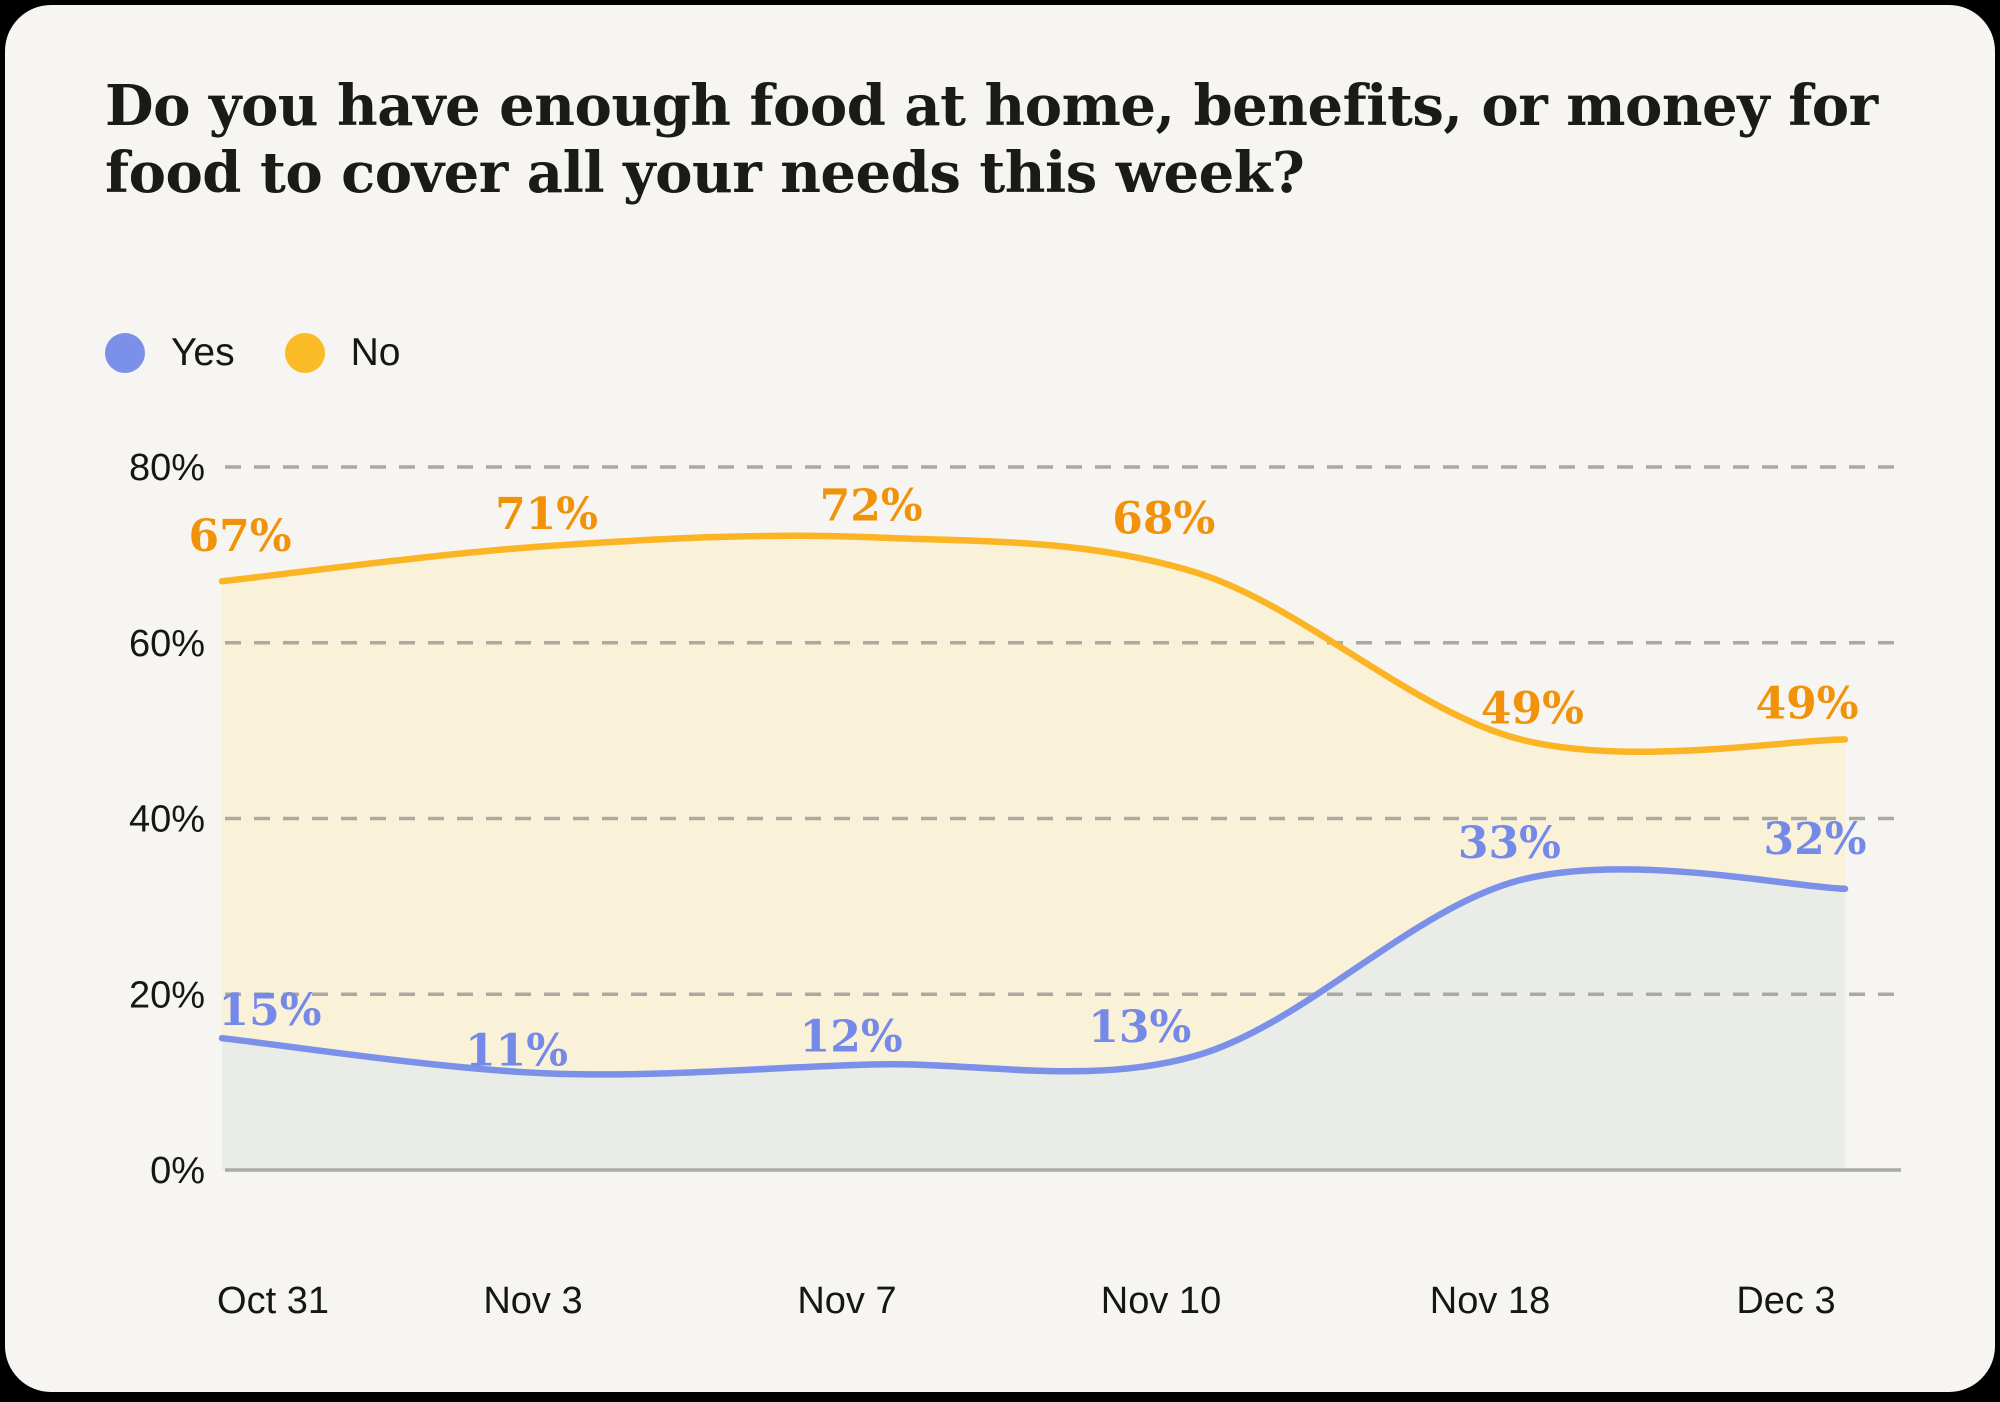 The image size is (2000, 1402). Describe the element at coordinates (177, 1171) in the screenshot. I see `y-tick-0%: 0%` at that location.